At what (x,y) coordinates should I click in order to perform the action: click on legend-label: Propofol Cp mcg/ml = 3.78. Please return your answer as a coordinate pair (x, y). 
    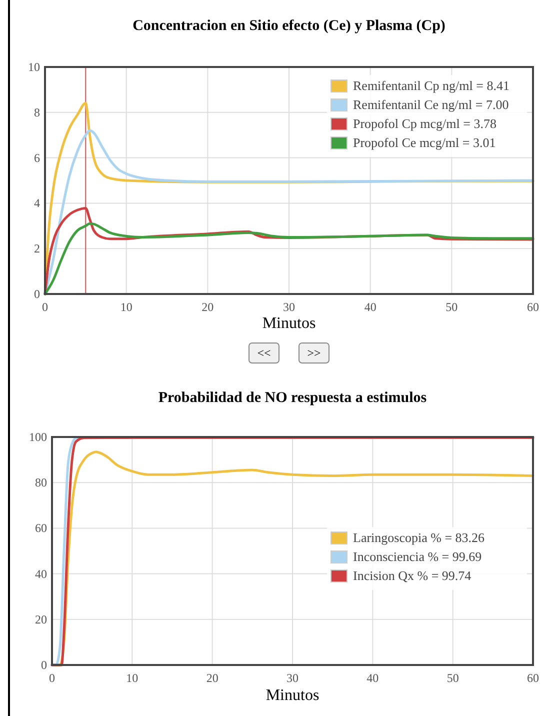
    Looking at the image, I should click on (424, 123).